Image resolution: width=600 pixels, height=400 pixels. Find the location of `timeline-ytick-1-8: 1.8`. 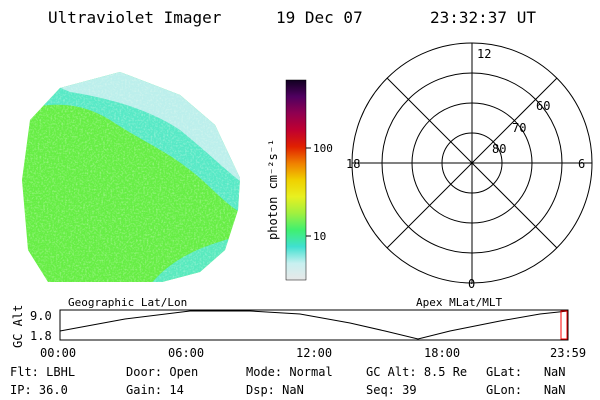

timeline-ytick-1-8: 1.8 is located at coordinates (41, 336).